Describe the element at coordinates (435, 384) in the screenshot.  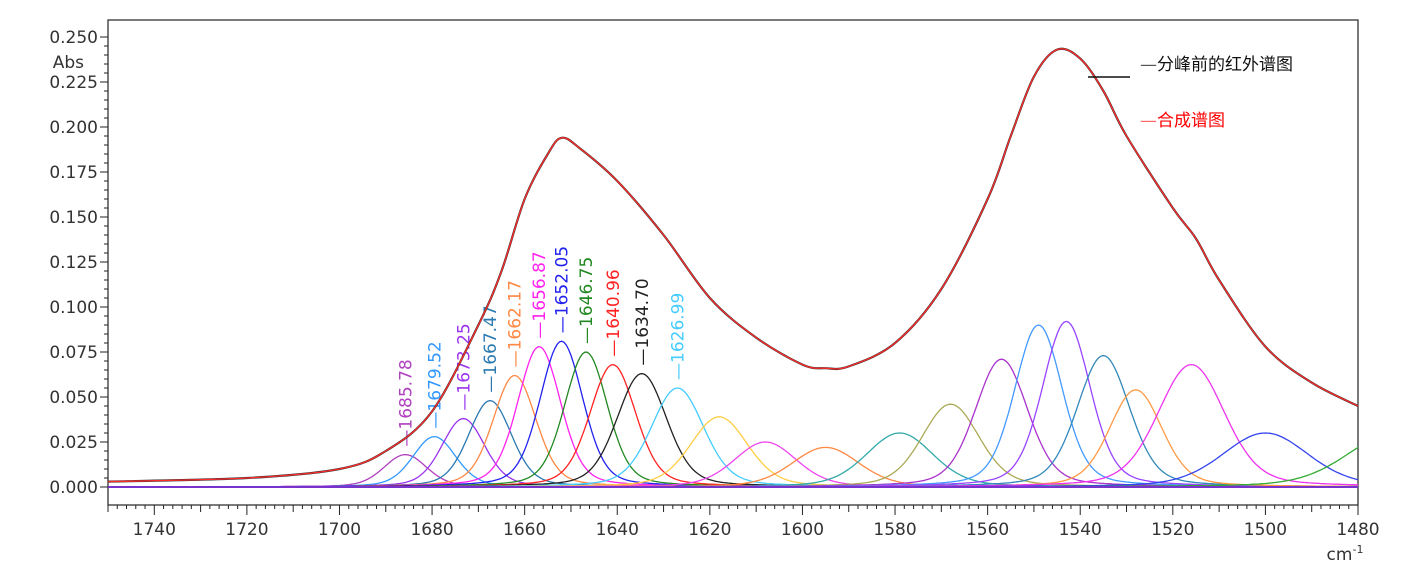
I see `peak-label: —1679.52` at that location.